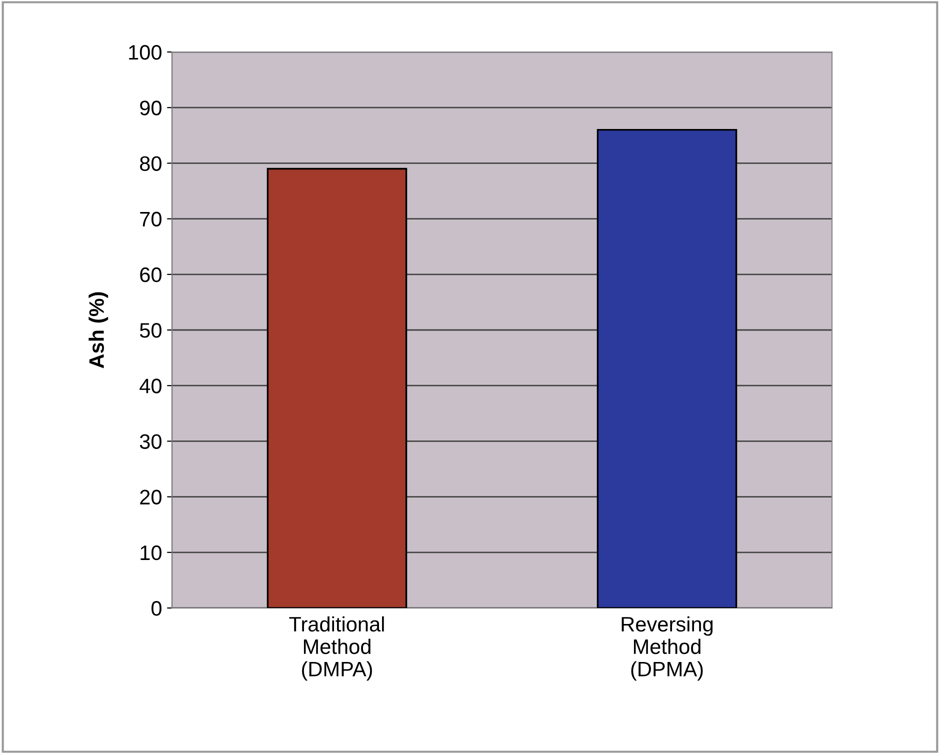 The image size is (940, 754). Describe the element at coordinates (151, 552) in the screenshot. I see `y-tick-label: 10` at that location.